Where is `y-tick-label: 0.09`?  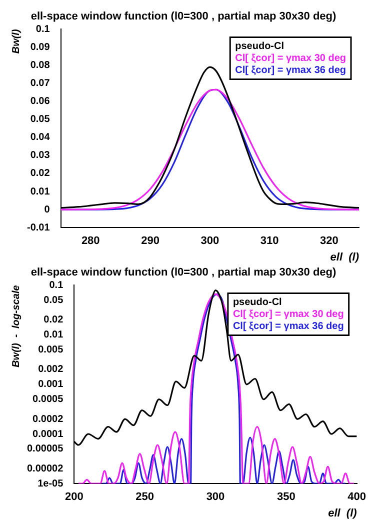 y-tick-label: 0.09 is located at coordinates (40, 47).